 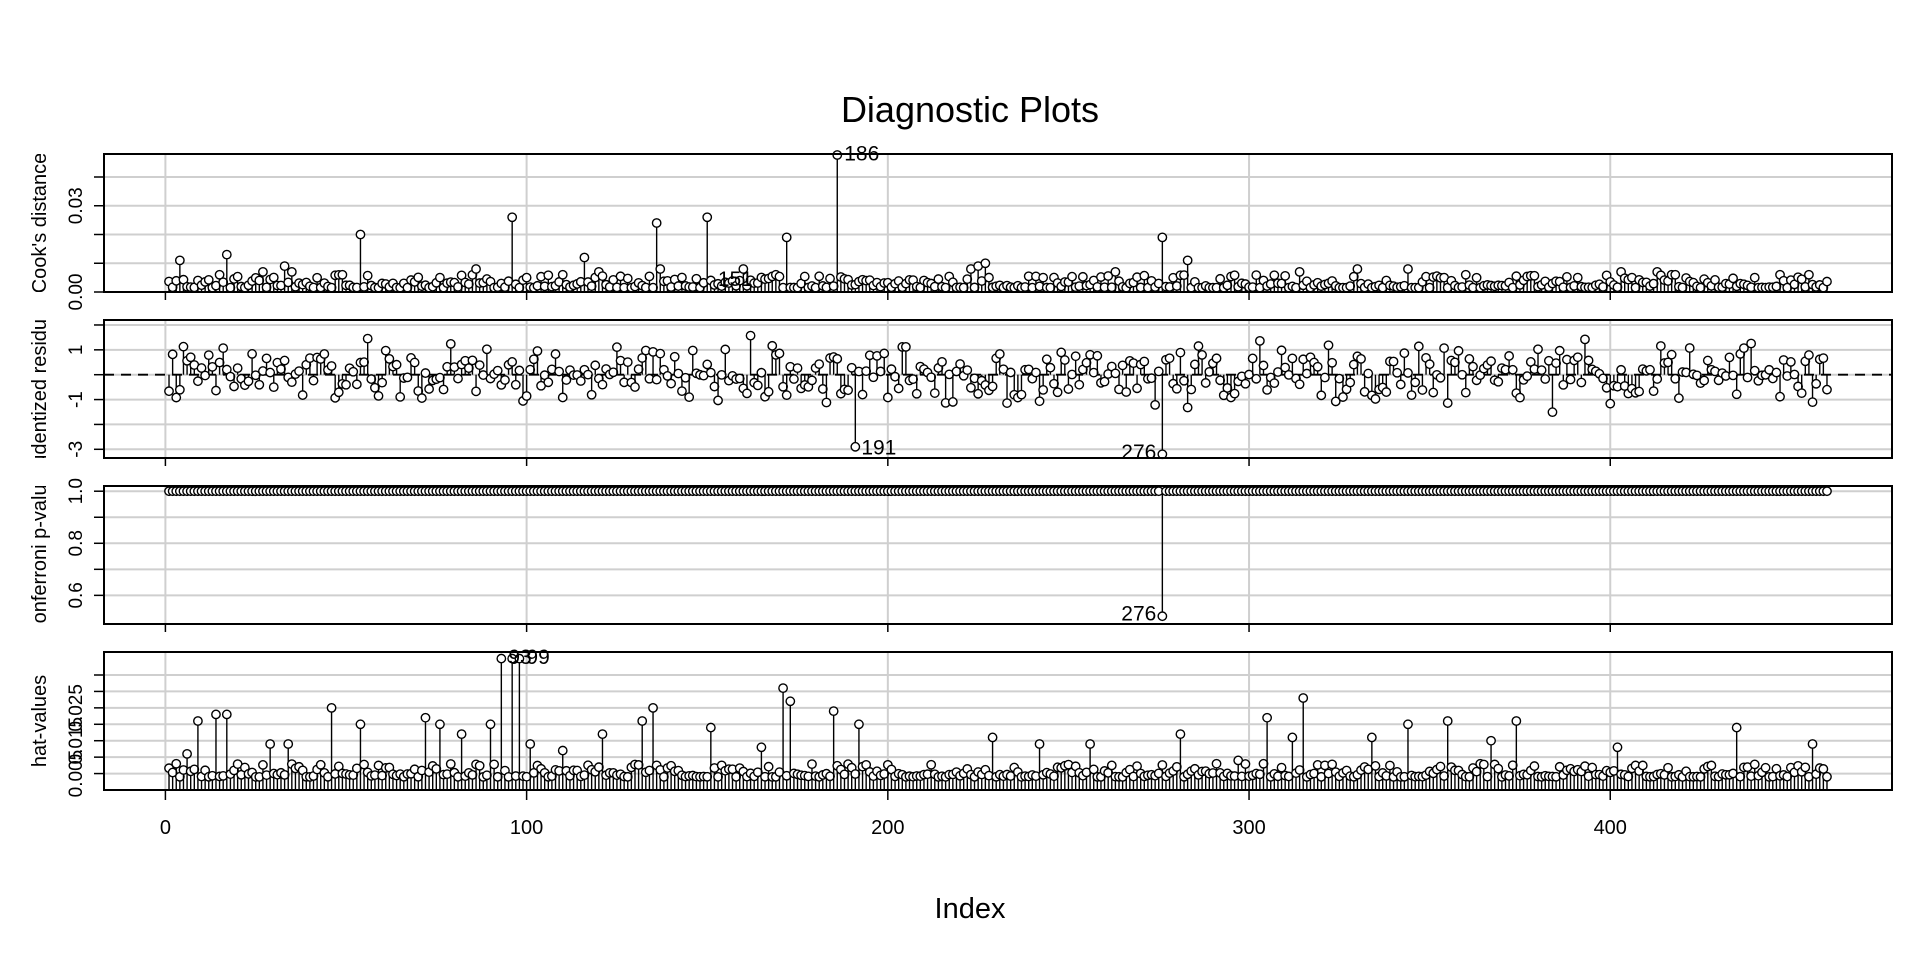 What do you see at coordinates (76, 491) in the screenshot?
I see `y-tick-label: 1.0` at bounding box center [76, 491].